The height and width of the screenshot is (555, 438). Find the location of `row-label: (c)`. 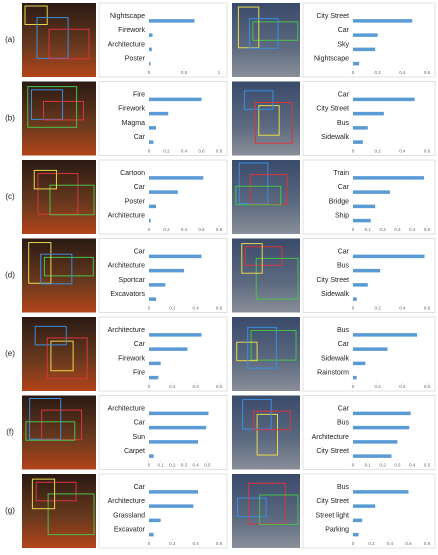

row-label: (c) is located at coordinates (10, 196).